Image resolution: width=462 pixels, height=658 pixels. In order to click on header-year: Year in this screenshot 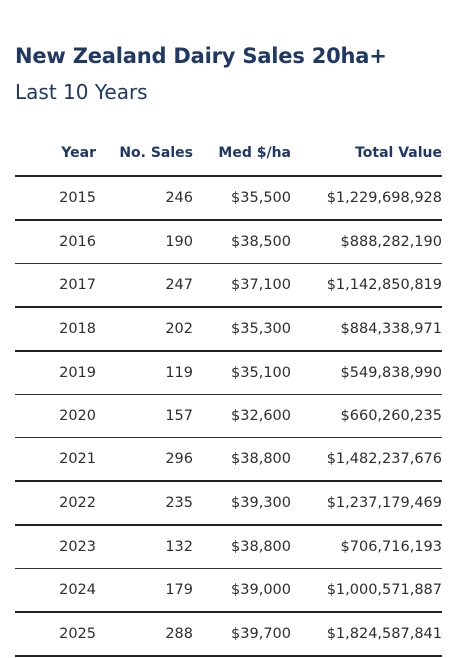, I will do `click(78, 153)`.